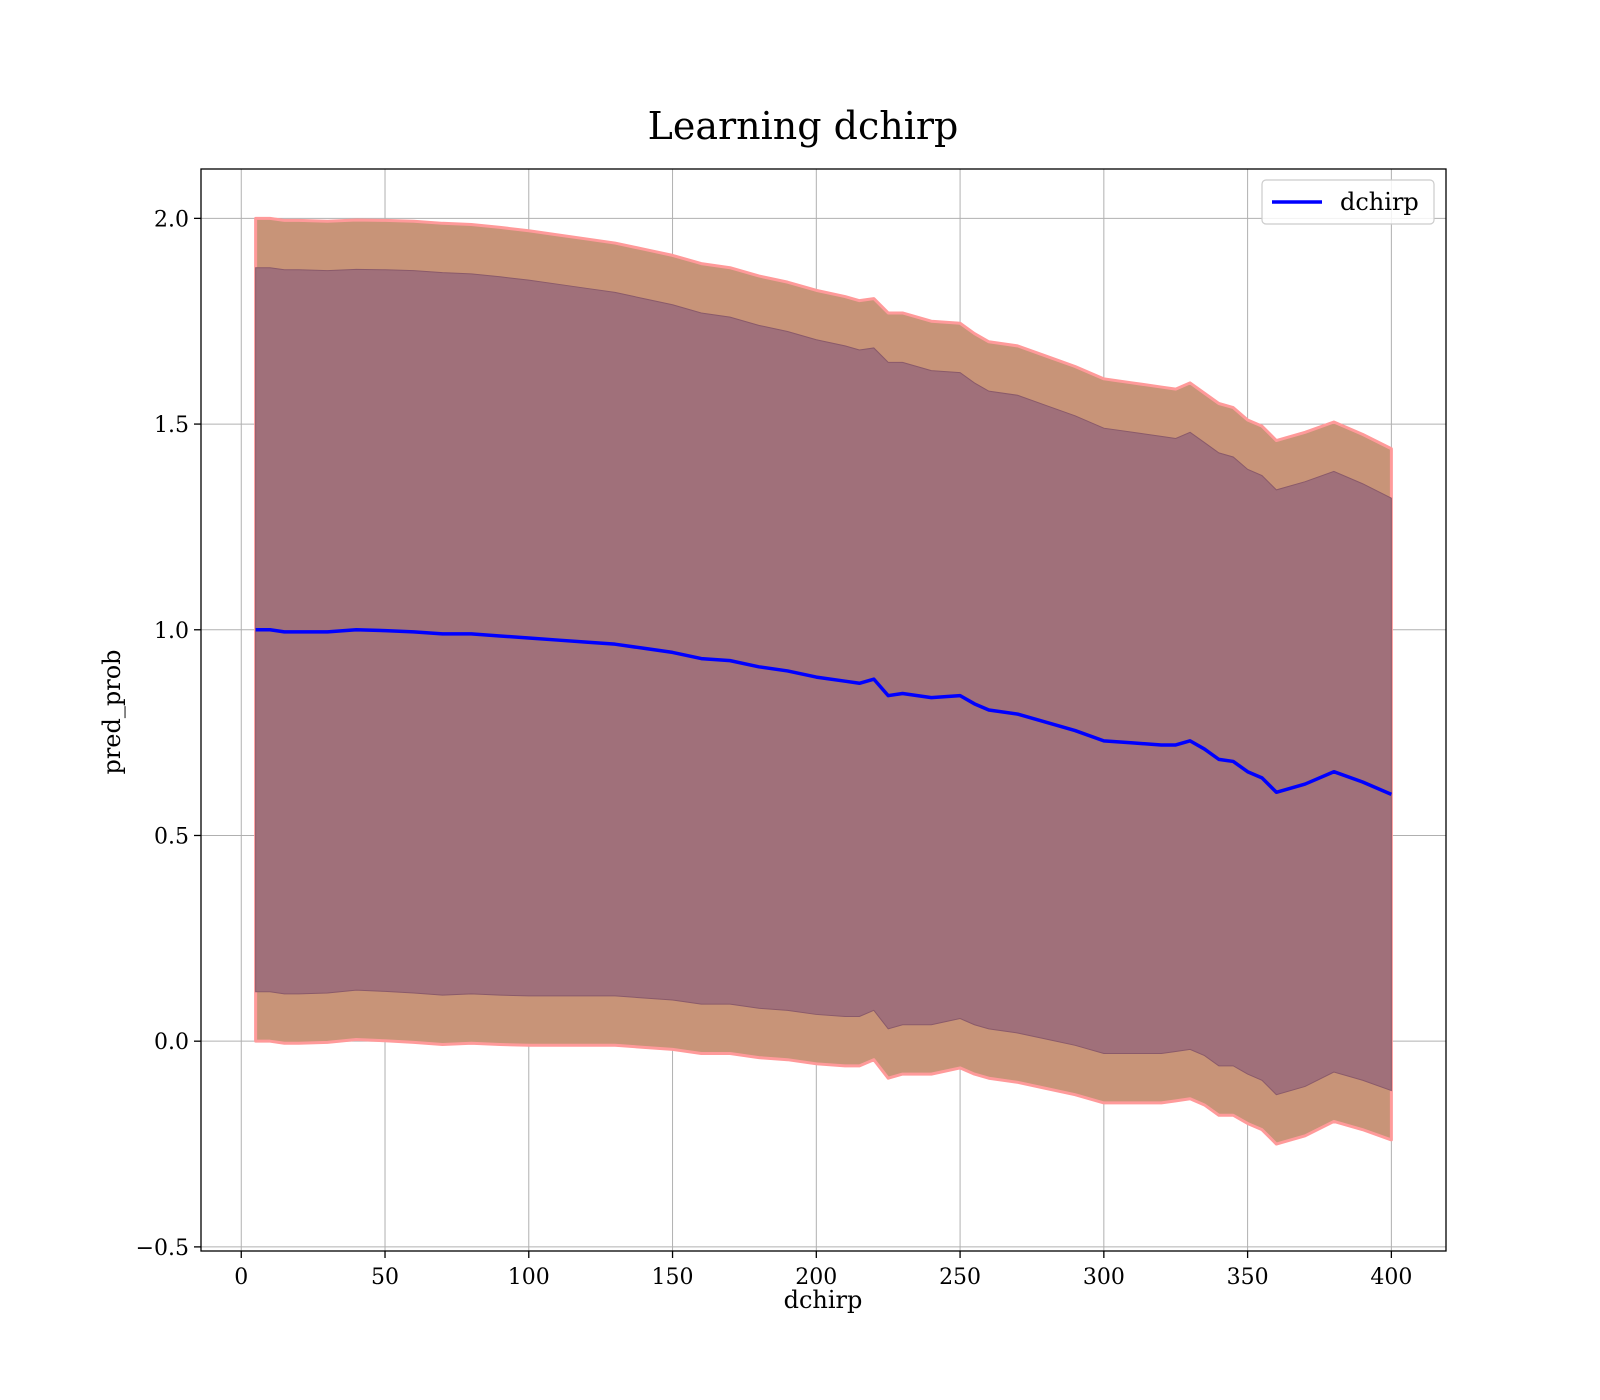  What do you see at coordinates (1248, 1277) in the screenshot?
I see `x-tick-label: 350` at bounding box center [1248, 1277].